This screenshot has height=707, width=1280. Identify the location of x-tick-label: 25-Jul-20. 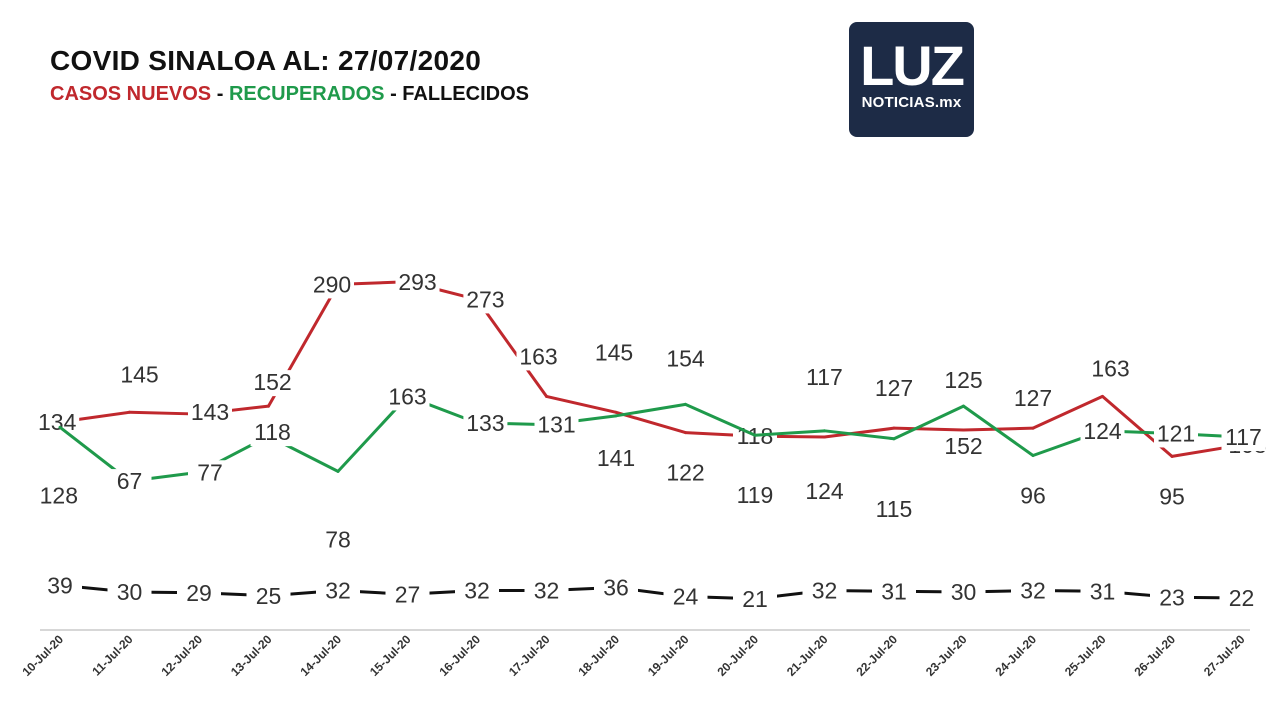
(1085, 655).